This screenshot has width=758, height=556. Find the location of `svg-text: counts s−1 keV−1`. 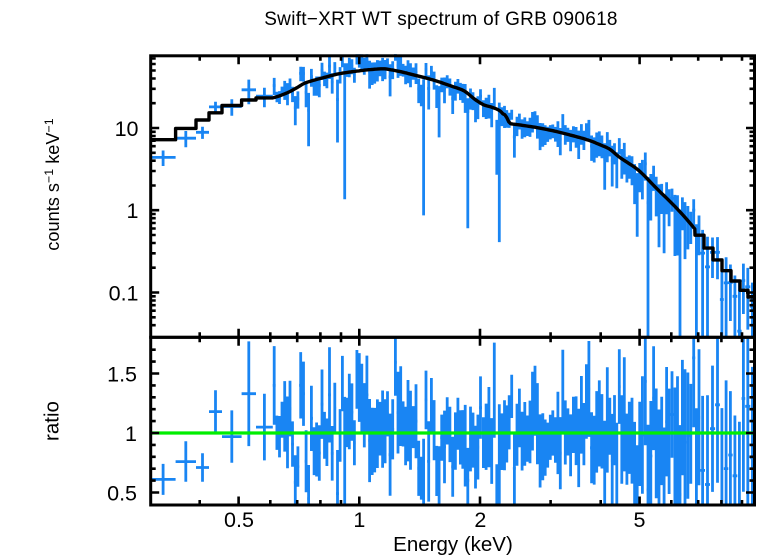

svg-text: counts s−1 keV−1 is located at coordinates (52, 184).